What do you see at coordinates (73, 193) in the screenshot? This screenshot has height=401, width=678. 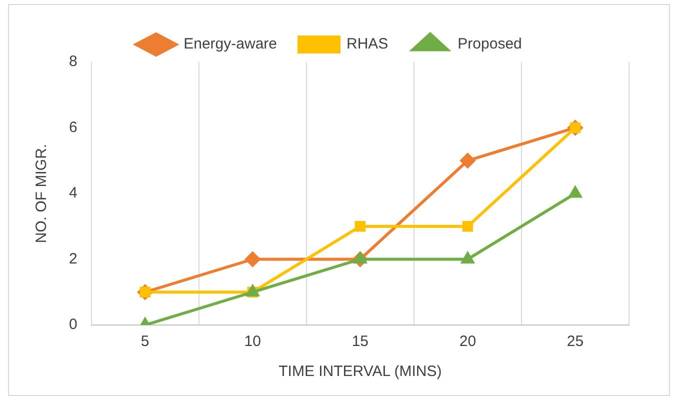 I see `y-tick-label: 4` at bounding box center [73, 193].